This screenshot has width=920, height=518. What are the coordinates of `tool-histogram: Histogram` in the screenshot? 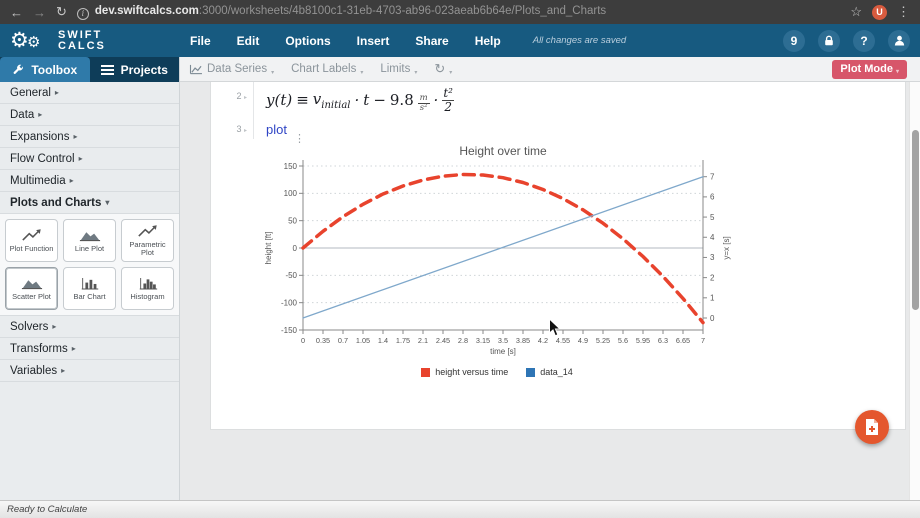 It's located at (147, 288).